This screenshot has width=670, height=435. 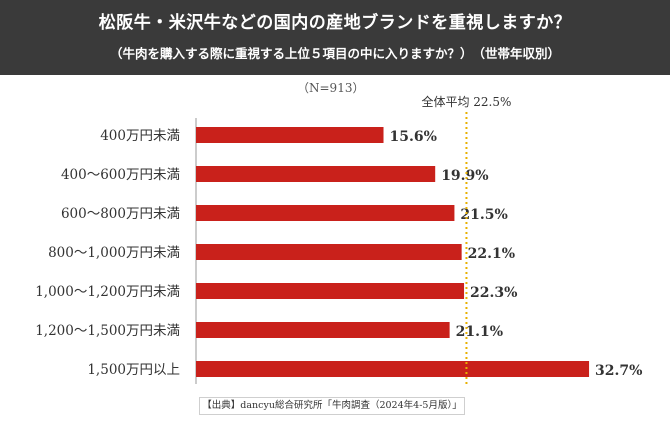 I want to click on average-label: 全体平均 22.5%, so click(x=466, y=101).